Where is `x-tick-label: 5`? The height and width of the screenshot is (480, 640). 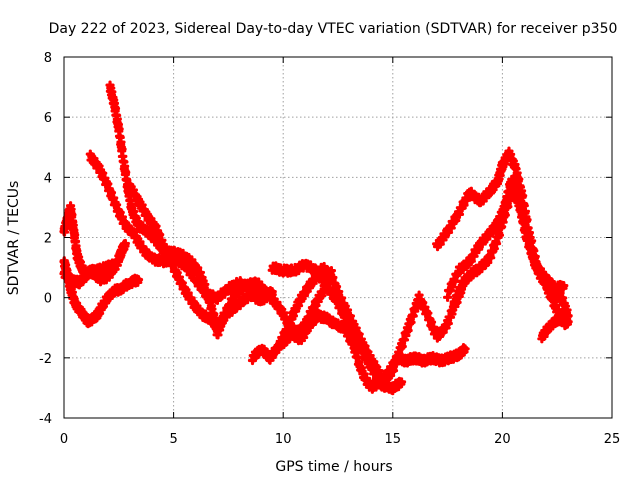
x-tick-label: 5 is located at coordinates (173, 439).